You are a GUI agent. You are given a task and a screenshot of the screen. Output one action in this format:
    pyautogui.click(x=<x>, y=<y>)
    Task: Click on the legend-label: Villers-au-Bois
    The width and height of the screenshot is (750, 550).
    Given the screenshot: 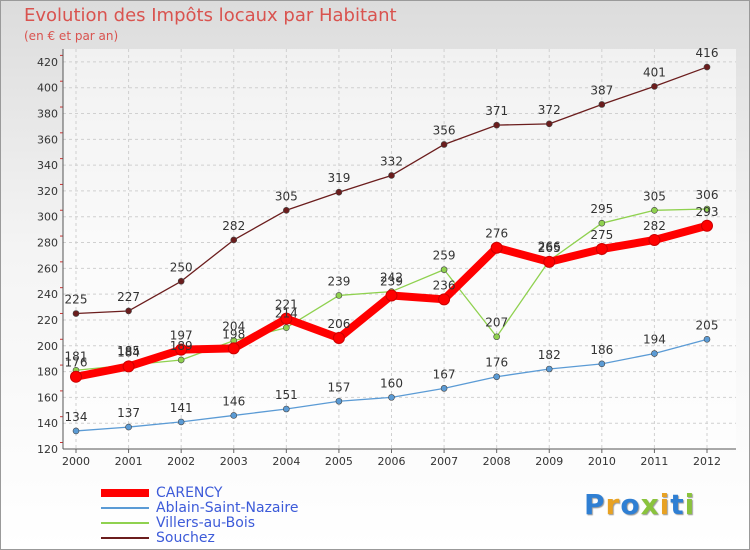 What is the action you would take?
    pyautogui.click(x=206, y=523)
    